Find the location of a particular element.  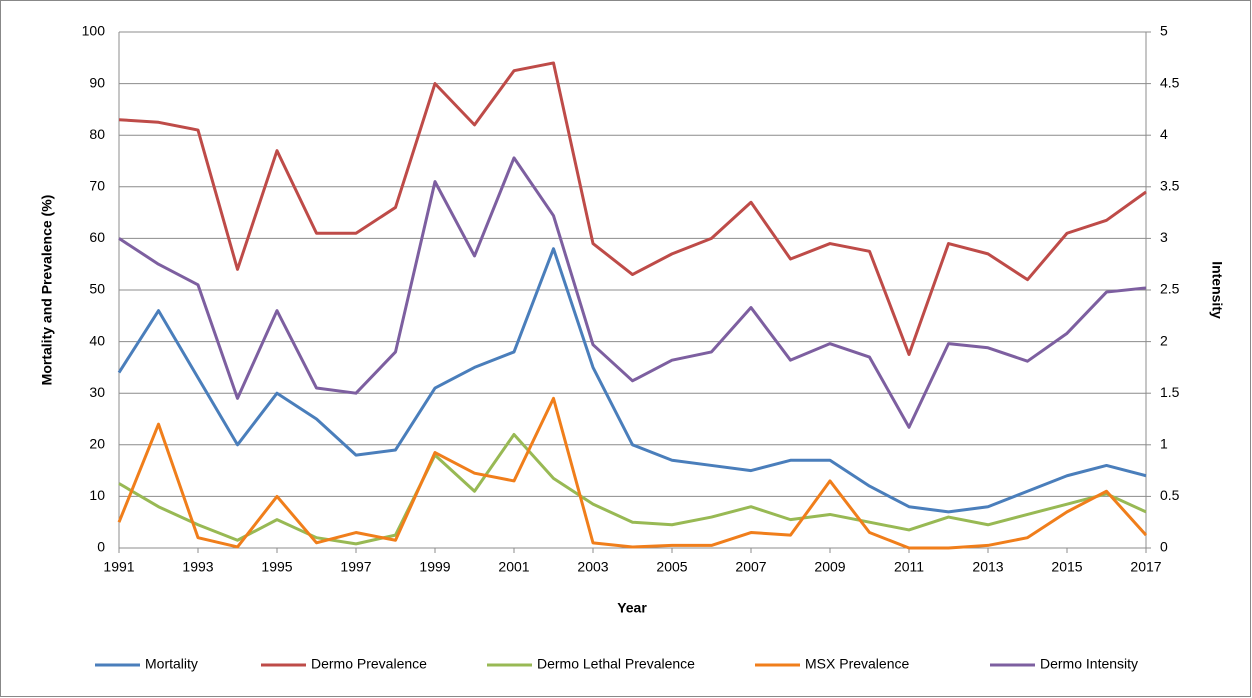

x-axis-title: Year is located at coordinates (632, 608).